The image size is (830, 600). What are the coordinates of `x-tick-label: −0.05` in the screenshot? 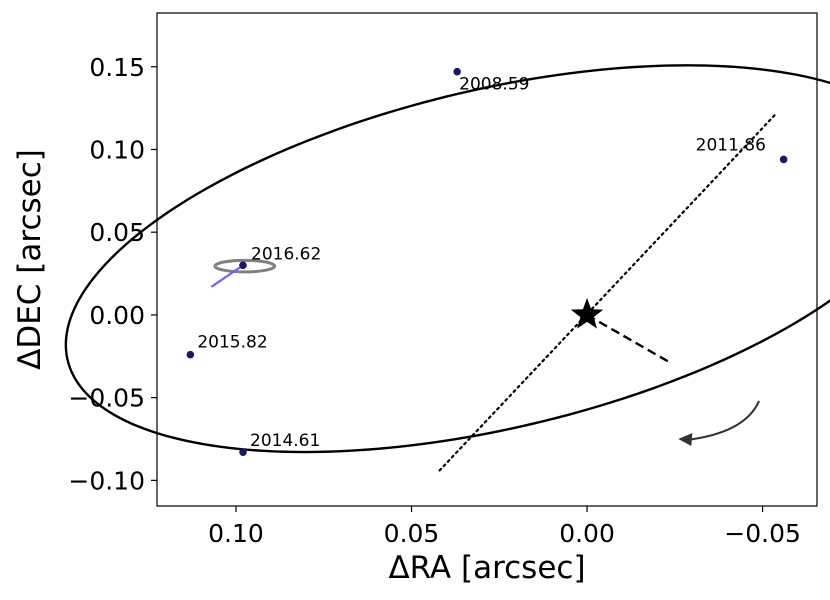 It's located at (762, 533).